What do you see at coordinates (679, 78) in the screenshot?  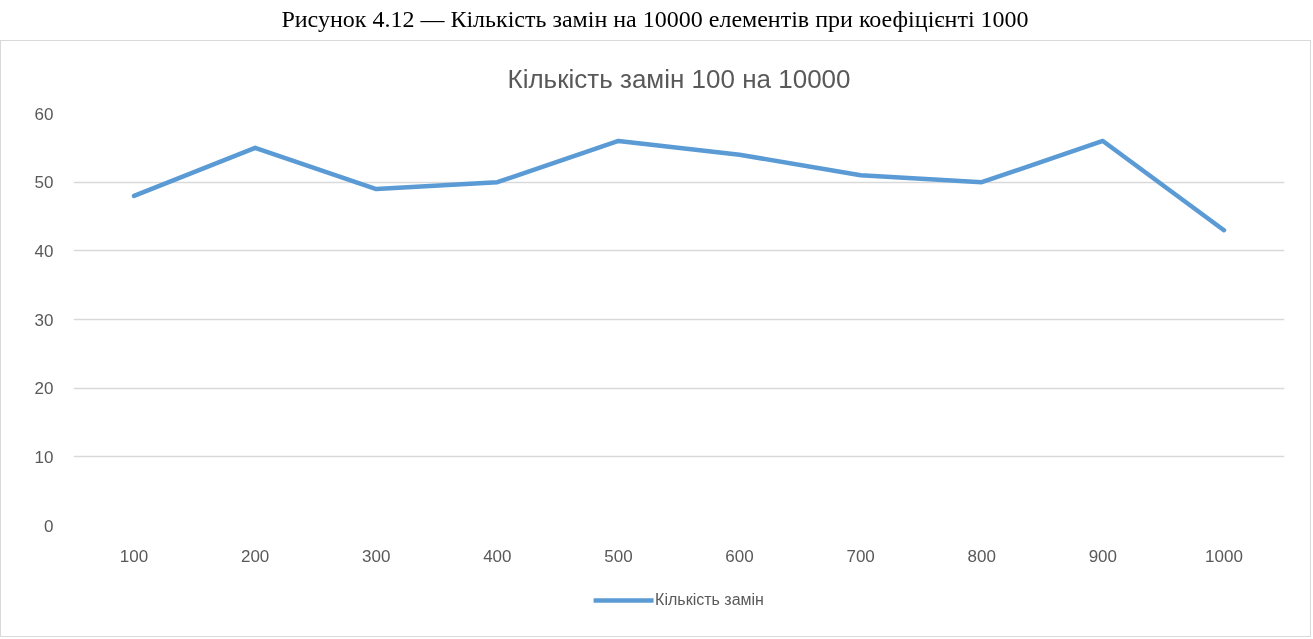 I see `chart-title: Кількість замін 100 на 10000` at bounding box center [679, 78].